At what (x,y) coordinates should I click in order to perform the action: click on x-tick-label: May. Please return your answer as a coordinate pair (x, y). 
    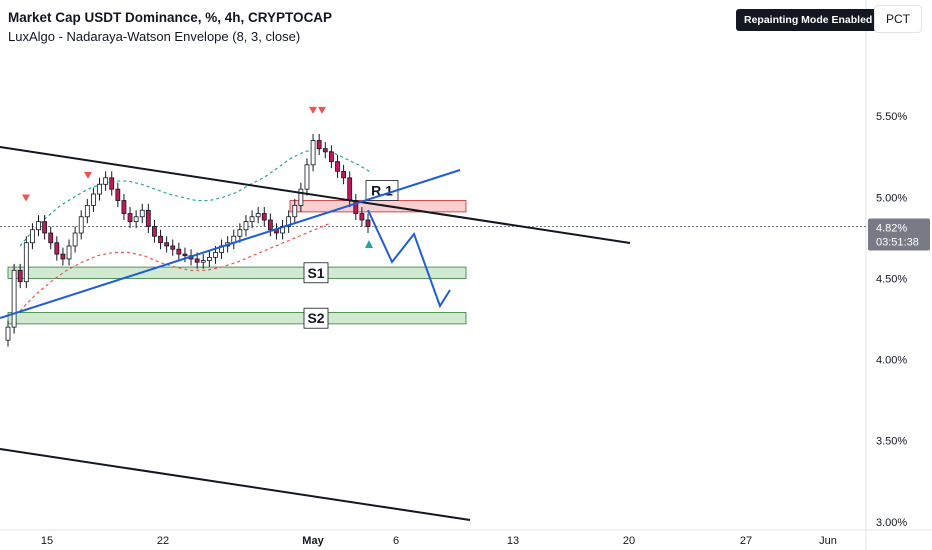
    Looking at the image, I should click on (313, 541).